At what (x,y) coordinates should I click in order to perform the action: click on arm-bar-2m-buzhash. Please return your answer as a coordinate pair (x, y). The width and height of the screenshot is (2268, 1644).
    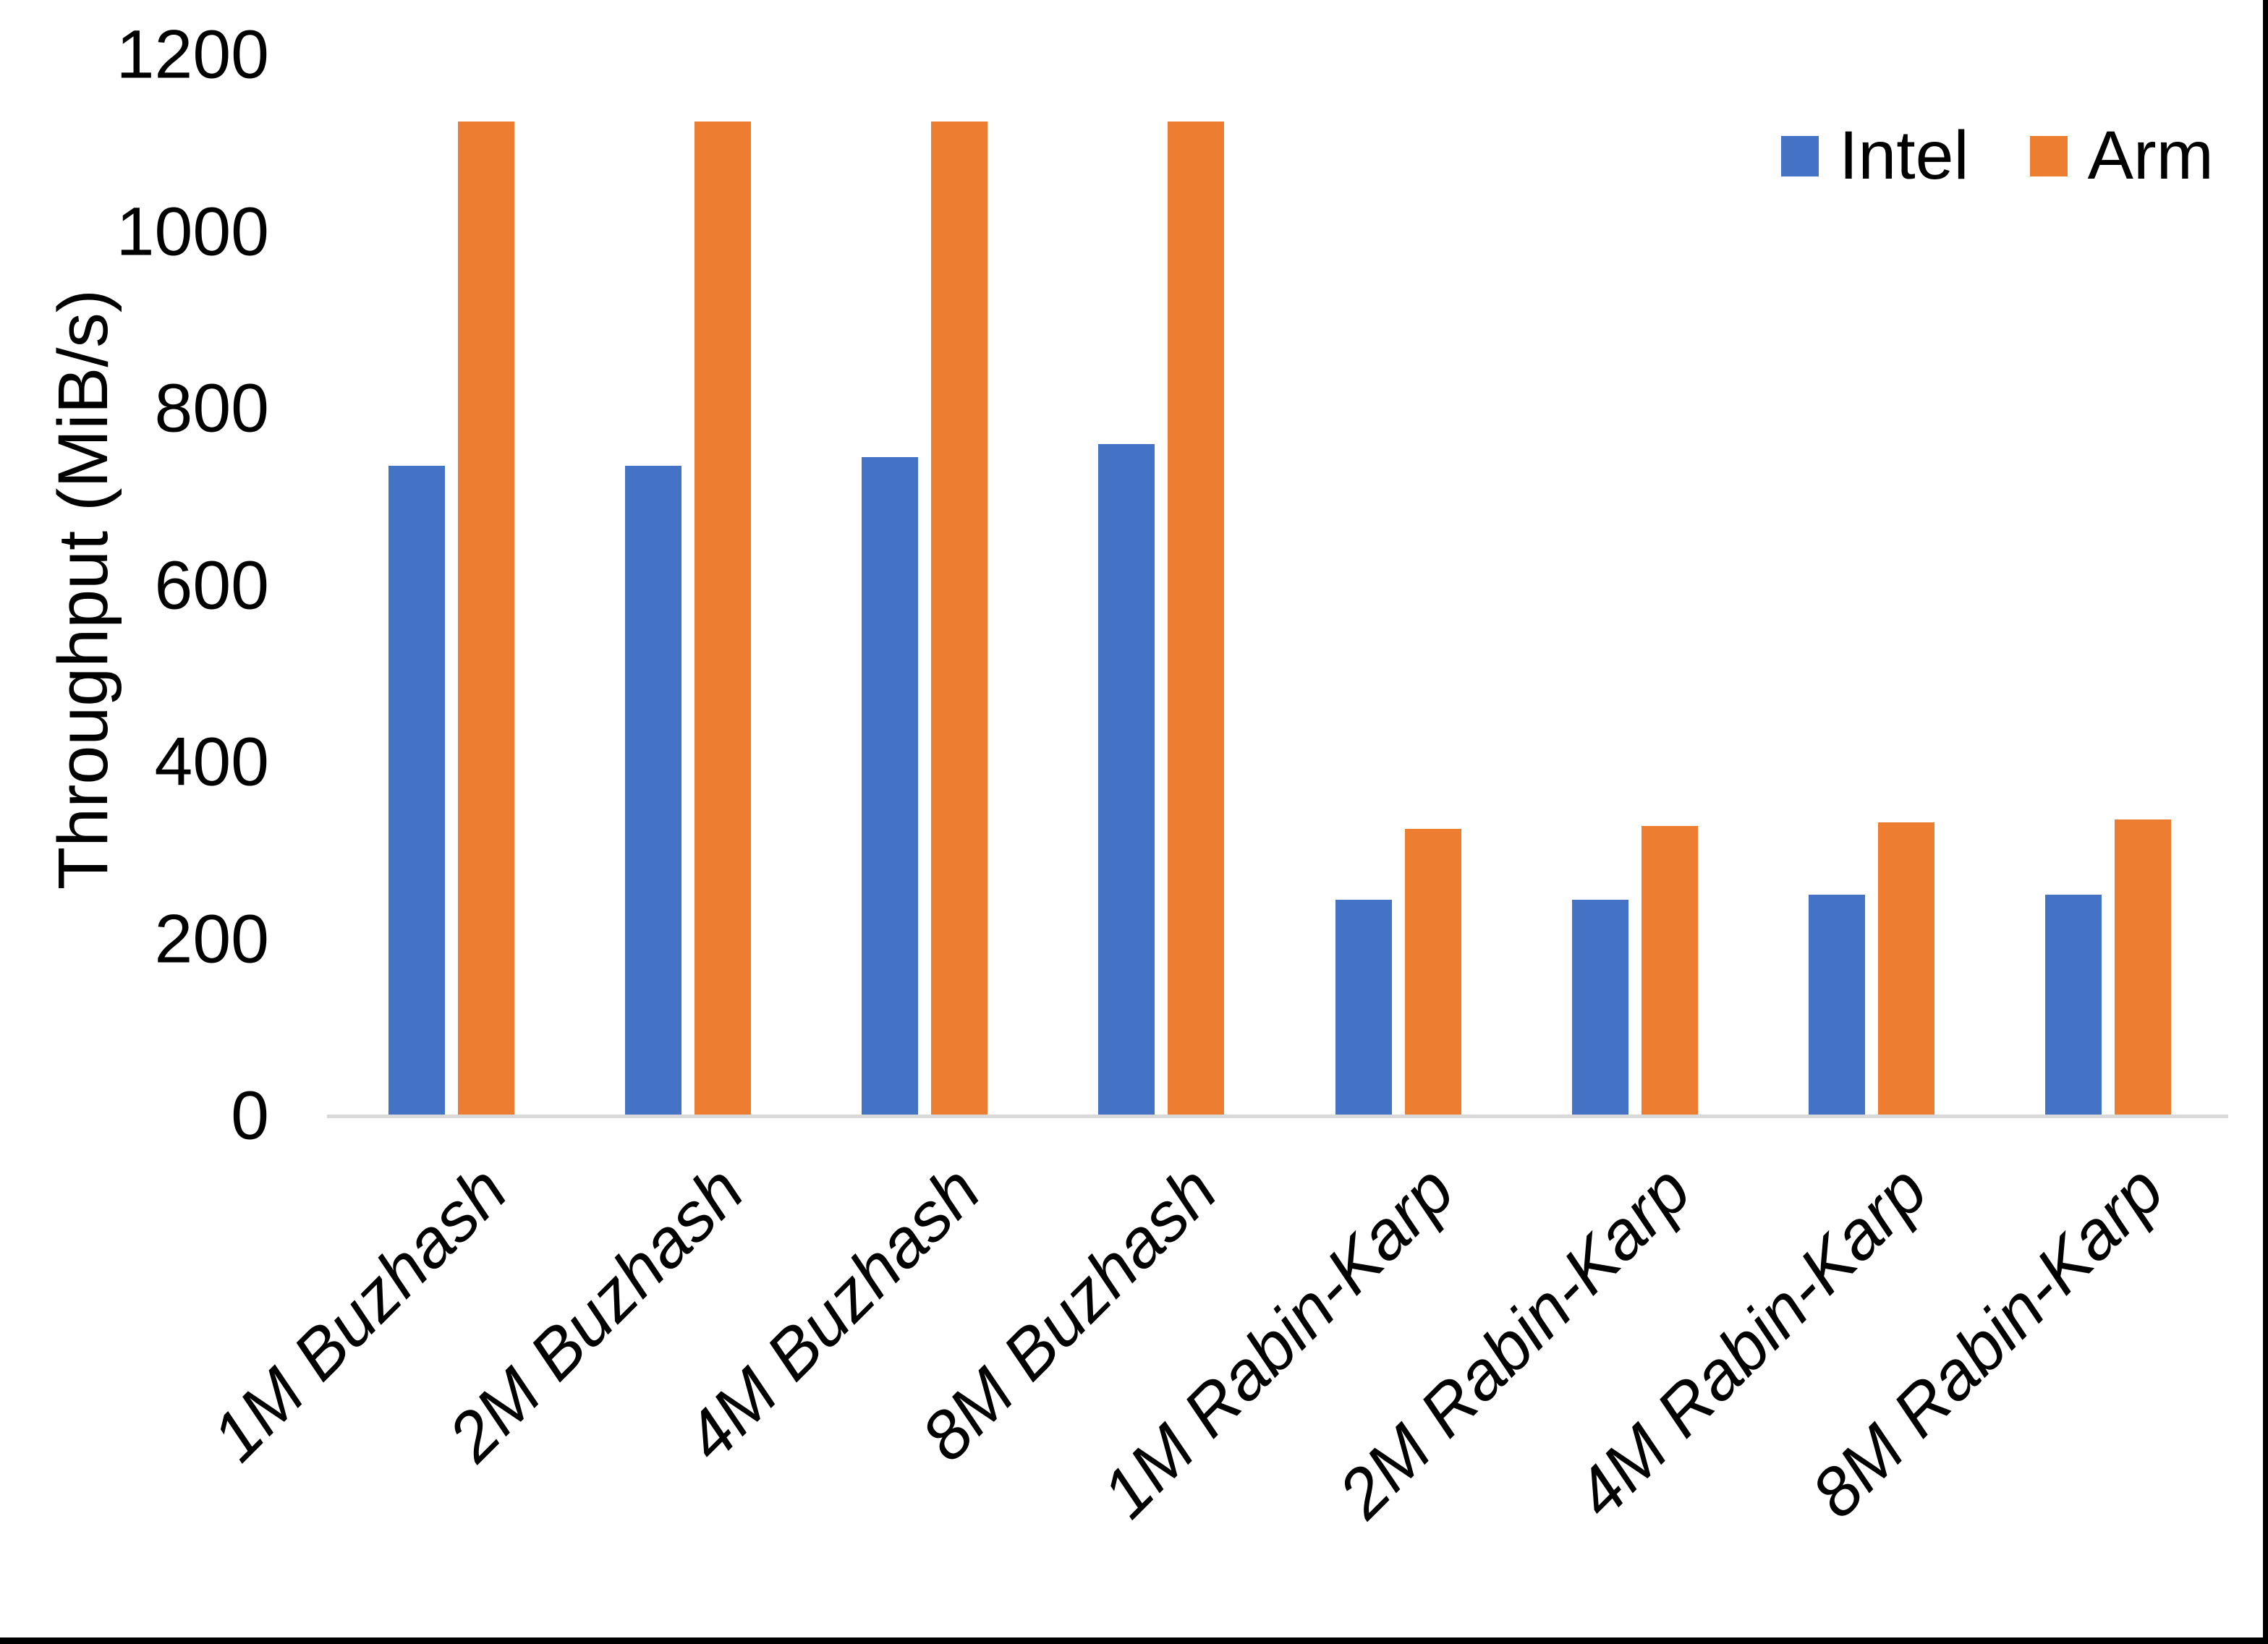
    Looking at the image, I should click on (722, 618).